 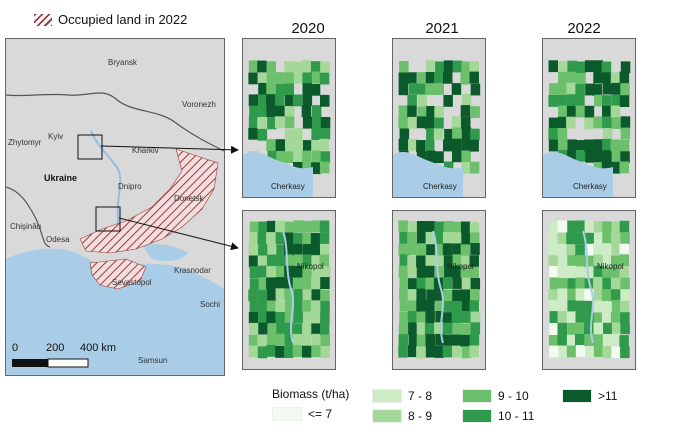 What do you see at coordinates (152, 360) in the screenshot?
I see `label-samsun: Samsun` at bounding box center [152, 360].